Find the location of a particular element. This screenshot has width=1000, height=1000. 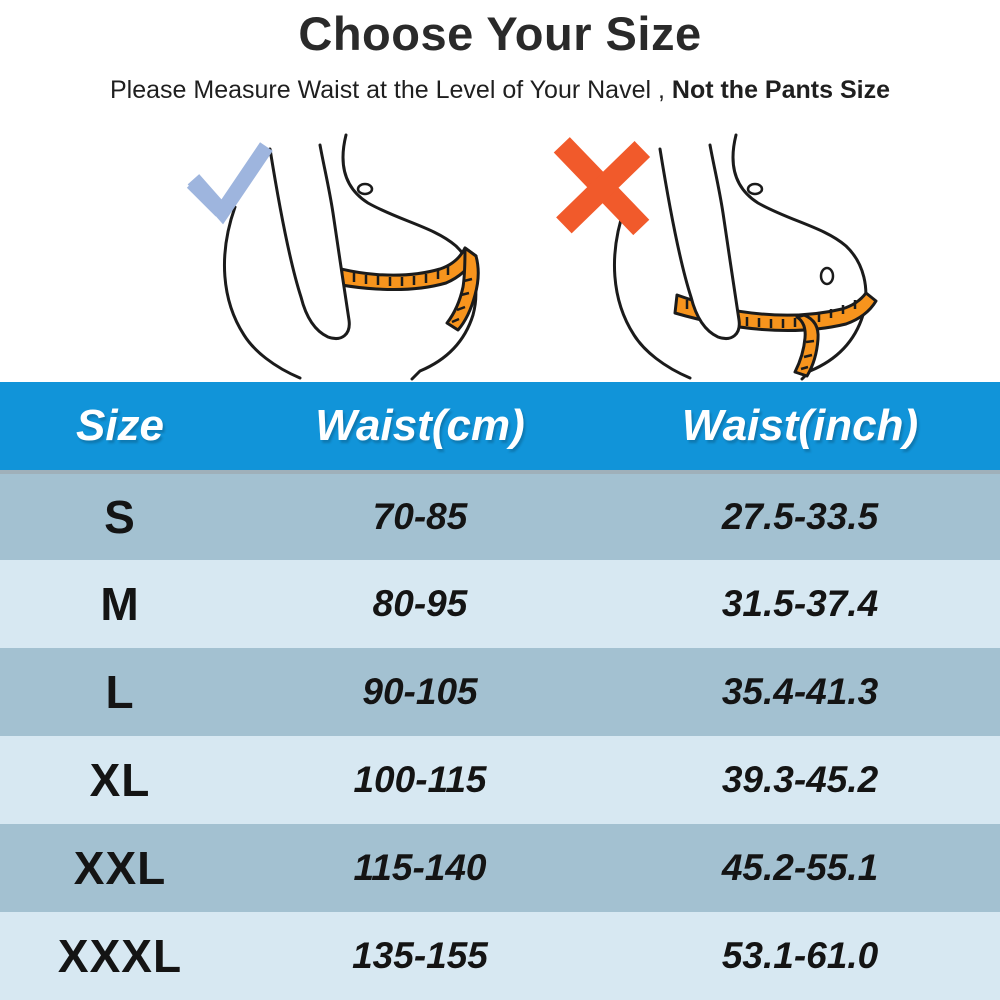

size-label: XXL is located at coordinates (120, 868).